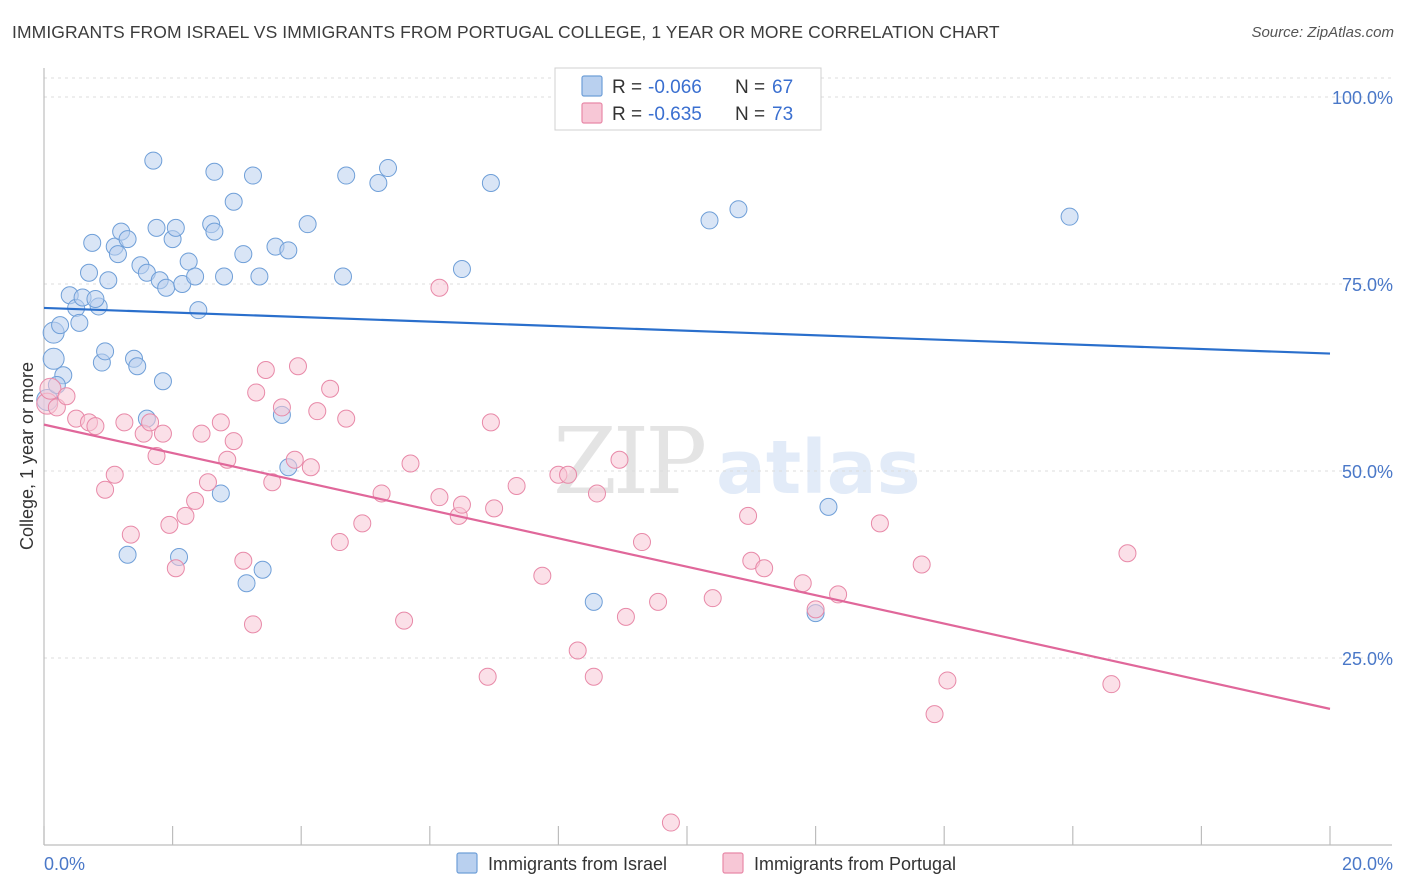 Image resolution: width=1406 pixels, height=892 pixels. Describe the element at coordinates (687, 330) in the screenshot. I see `trend-line-israel` at that location.